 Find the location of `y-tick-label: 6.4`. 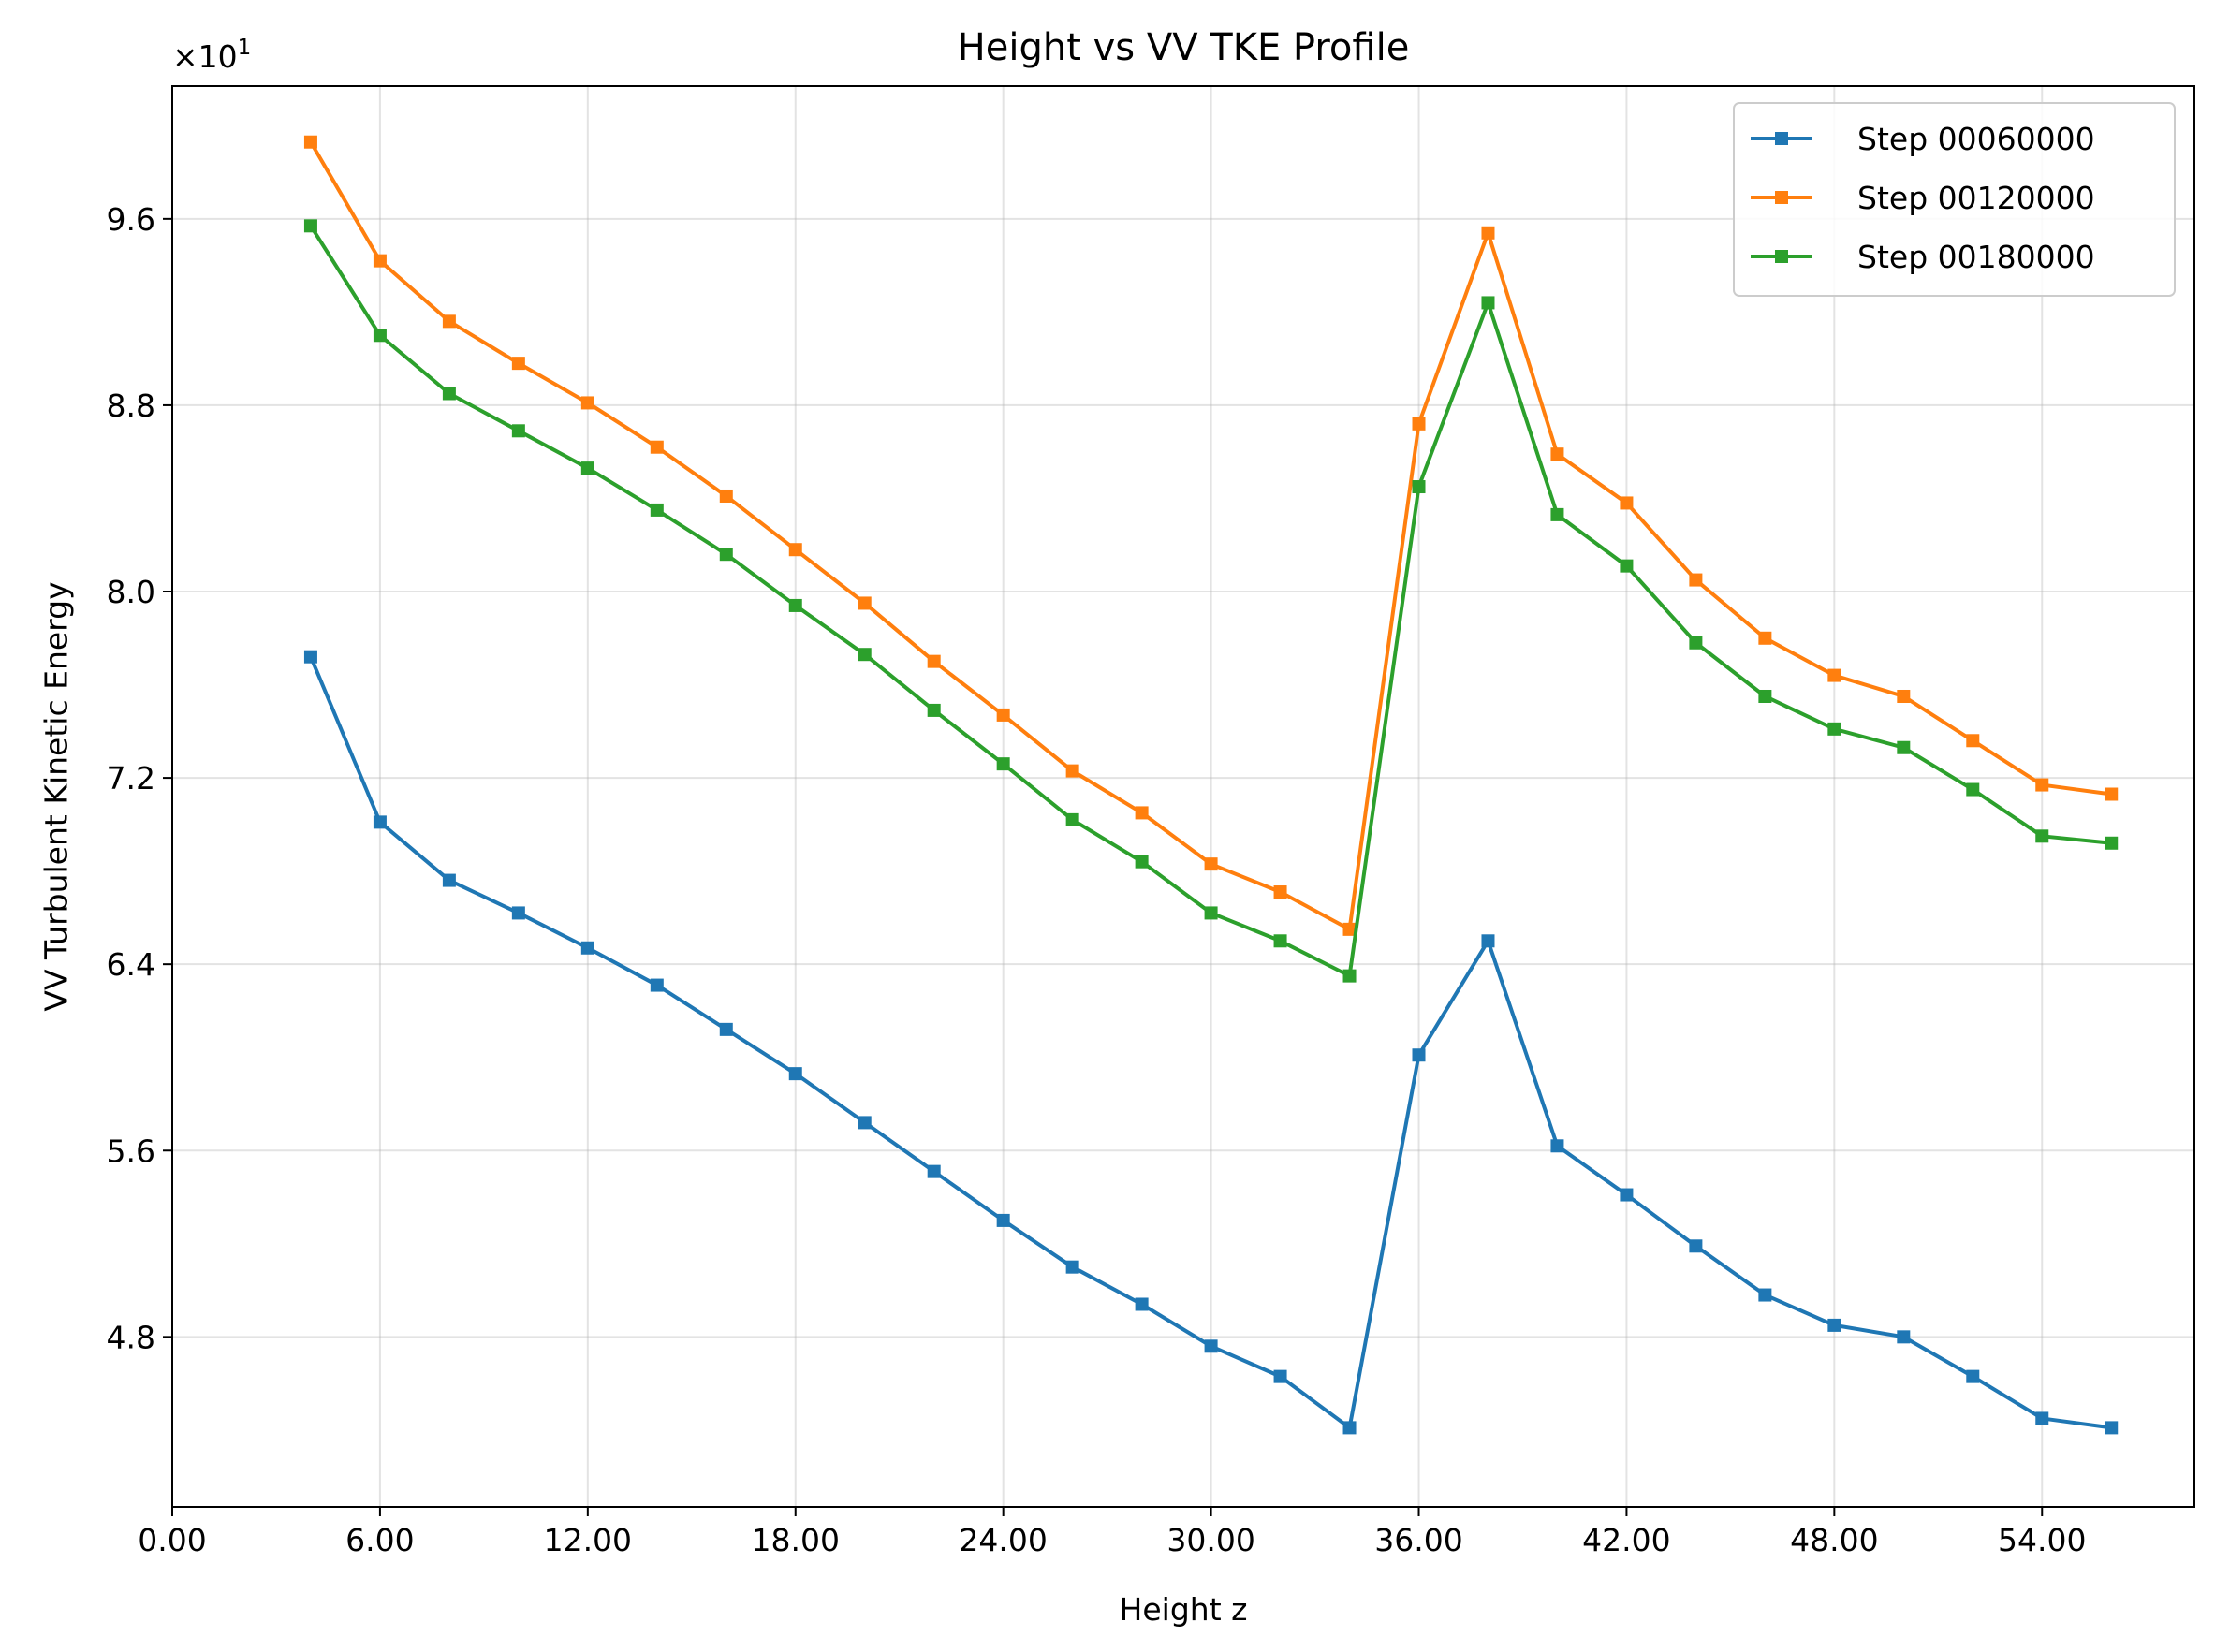

y-tick-label: 6.4 is located at coordinates (131, 965).